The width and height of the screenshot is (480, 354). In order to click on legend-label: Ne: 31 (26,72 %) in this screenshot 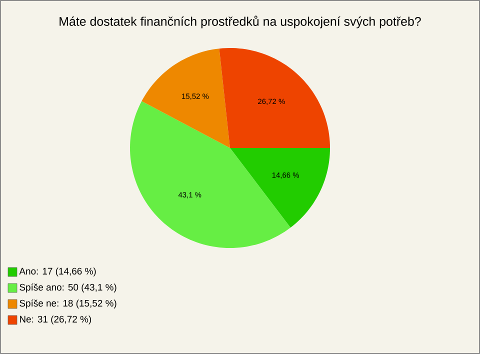, I will do `click(56, 320)`.